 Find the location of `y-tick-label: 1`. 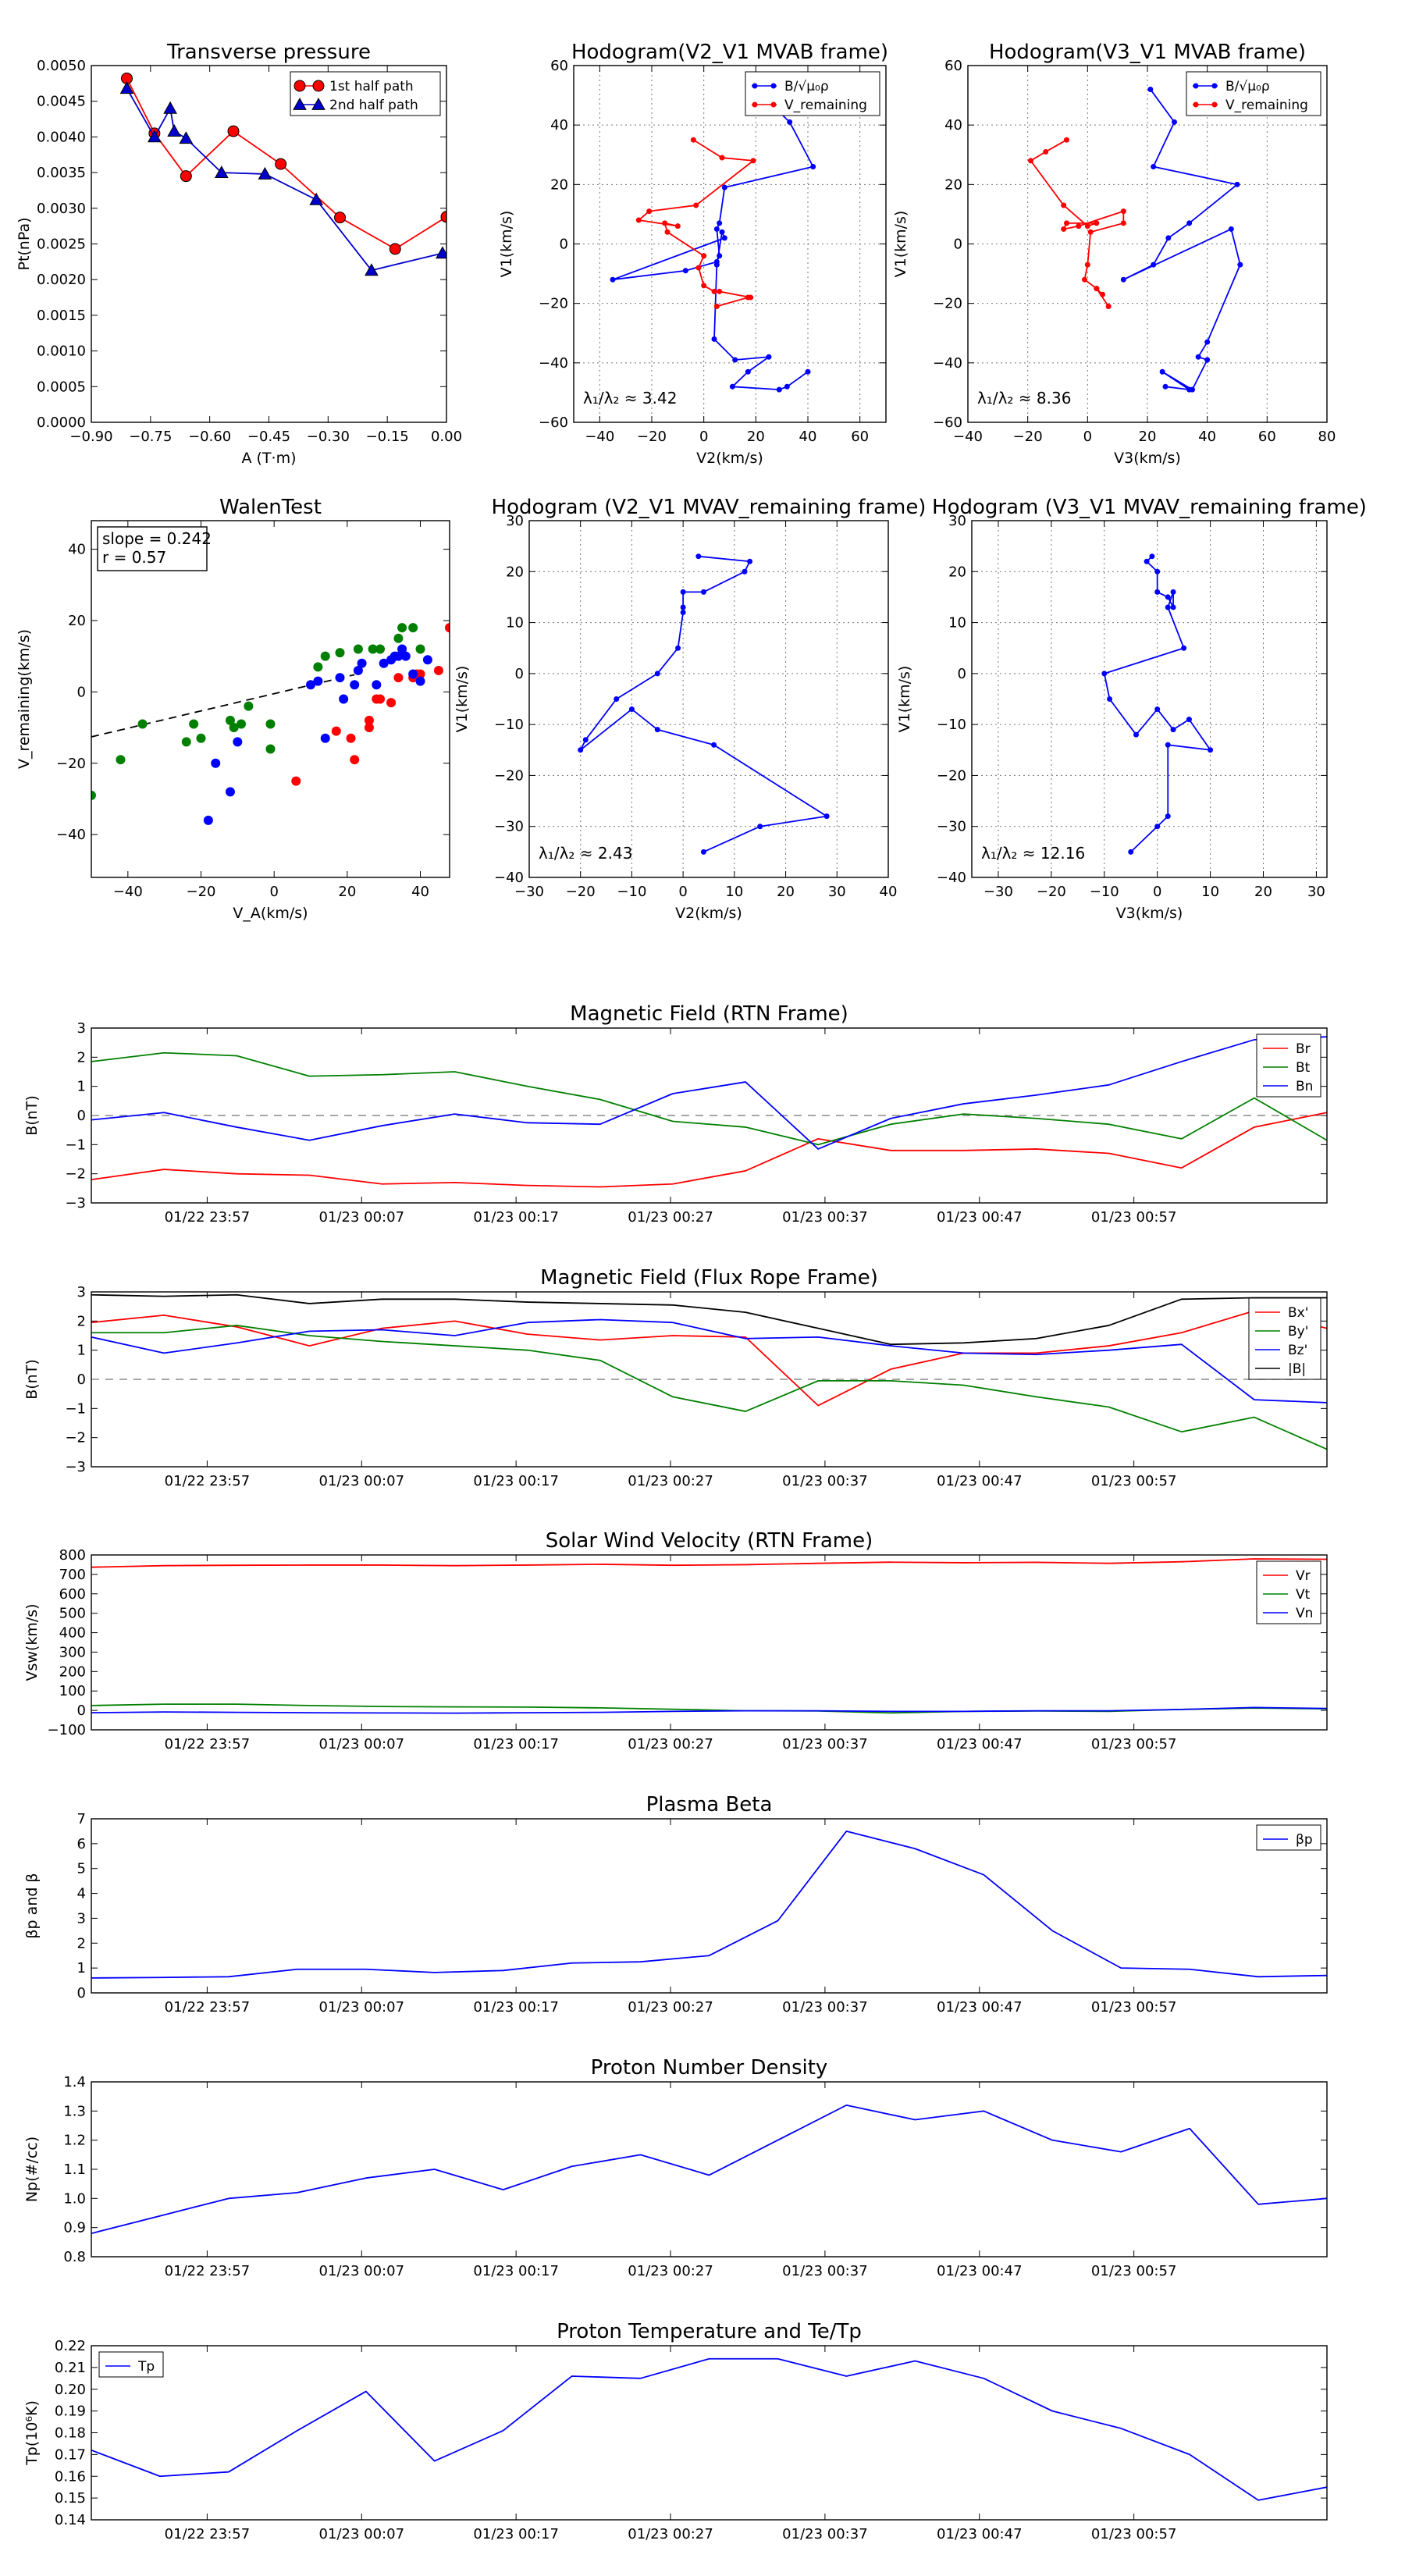

y-tick-label: 1 is located at coordinates (81, 1351).